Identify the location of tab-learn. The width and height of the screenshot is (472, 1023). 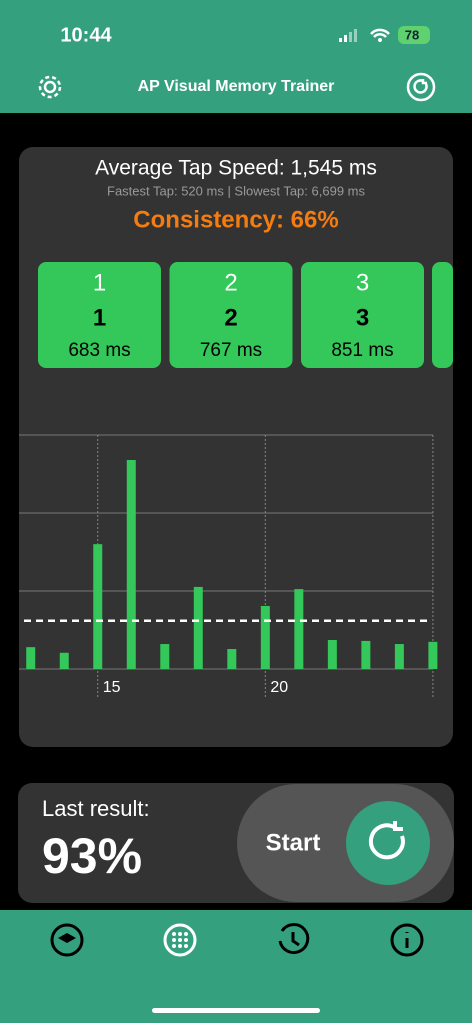
(67, 940).